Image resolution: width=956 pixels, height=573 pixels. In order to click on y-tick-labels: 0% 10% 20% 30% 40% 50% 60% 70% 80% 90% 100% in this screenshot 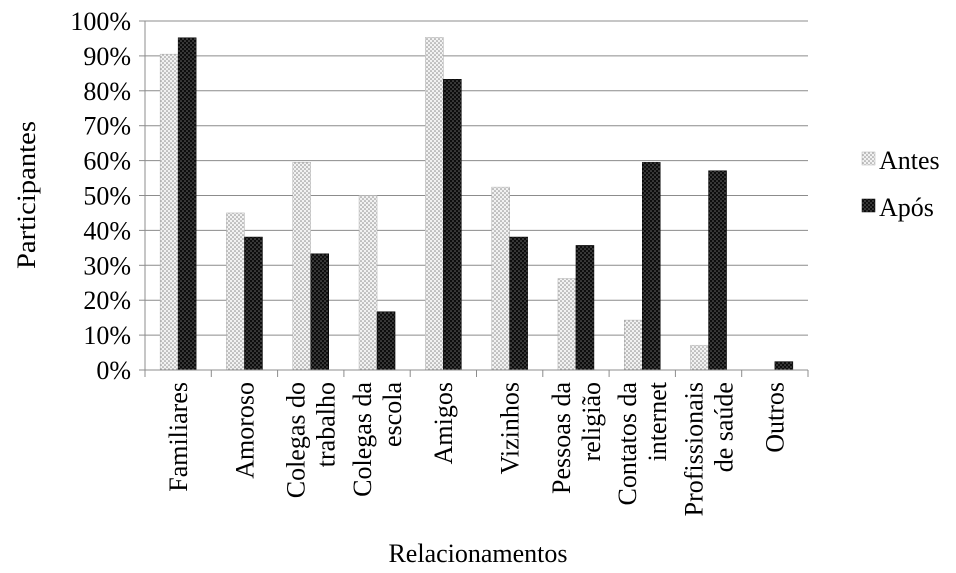, I will do `click(100, 196)`.